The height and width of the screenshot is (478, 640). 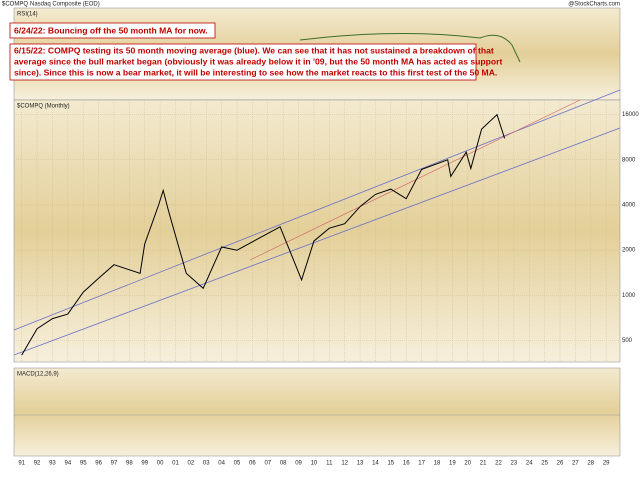 I want to click on x-tick-label: 18, so click(x=437, y=464).